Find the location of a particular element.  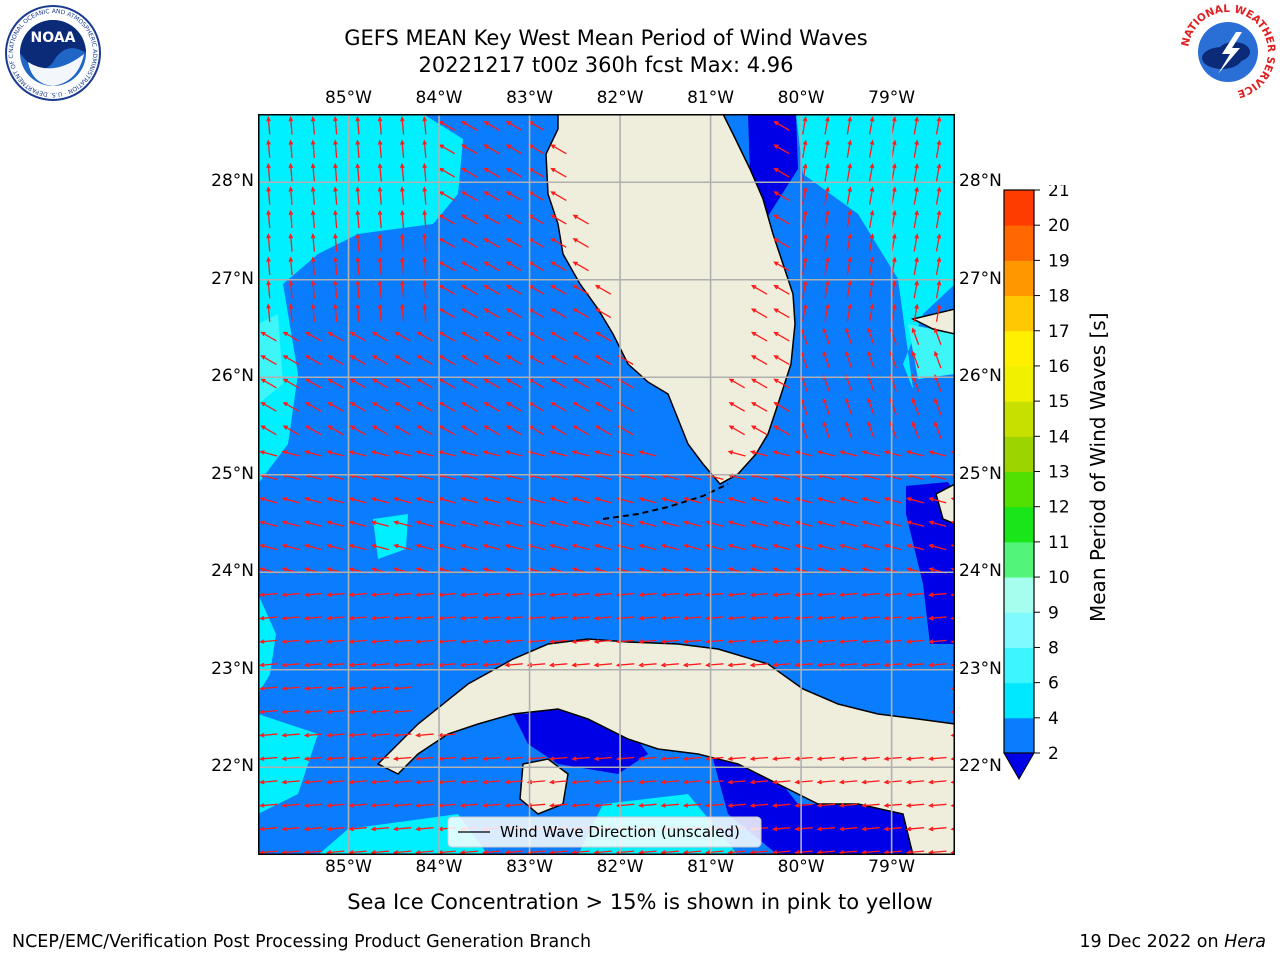

colorbar-tick-label: 9 is located at coordinates (1053, 613).